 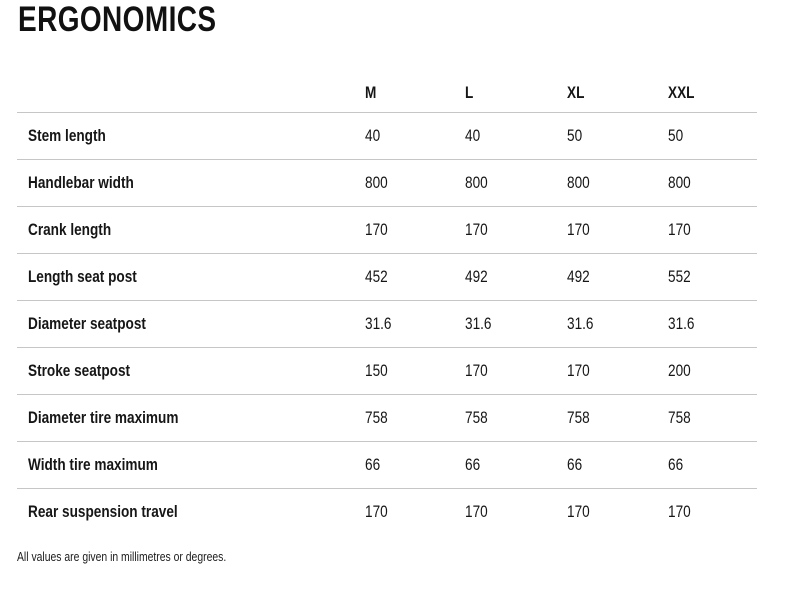 What do you see at coordinates (93, 464) in the screenshot?
I see `row-label: Width tire maximum` at bounding box center [93, 464].